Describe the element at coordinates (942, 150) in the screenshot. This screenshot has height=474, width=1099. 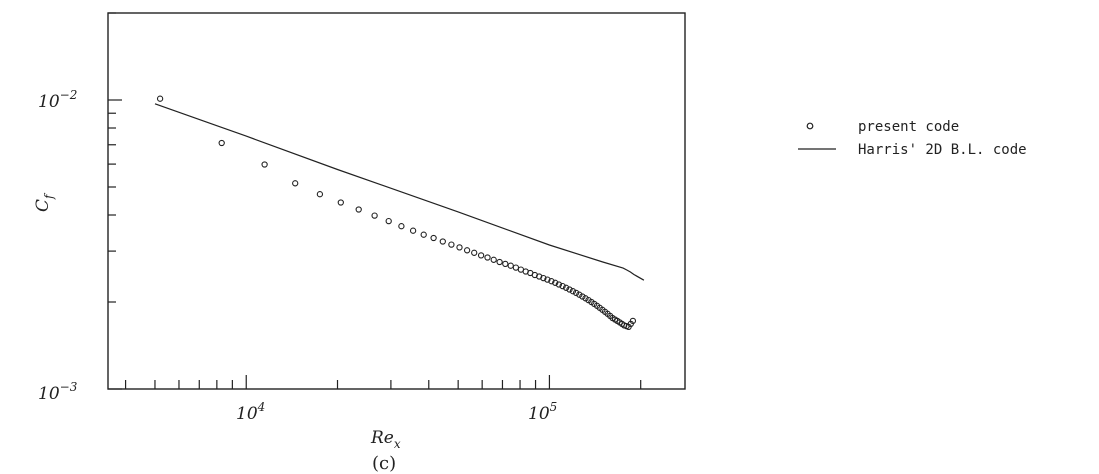
I see `legend-label-harris: Harris' 2D B.L. code` at that location.